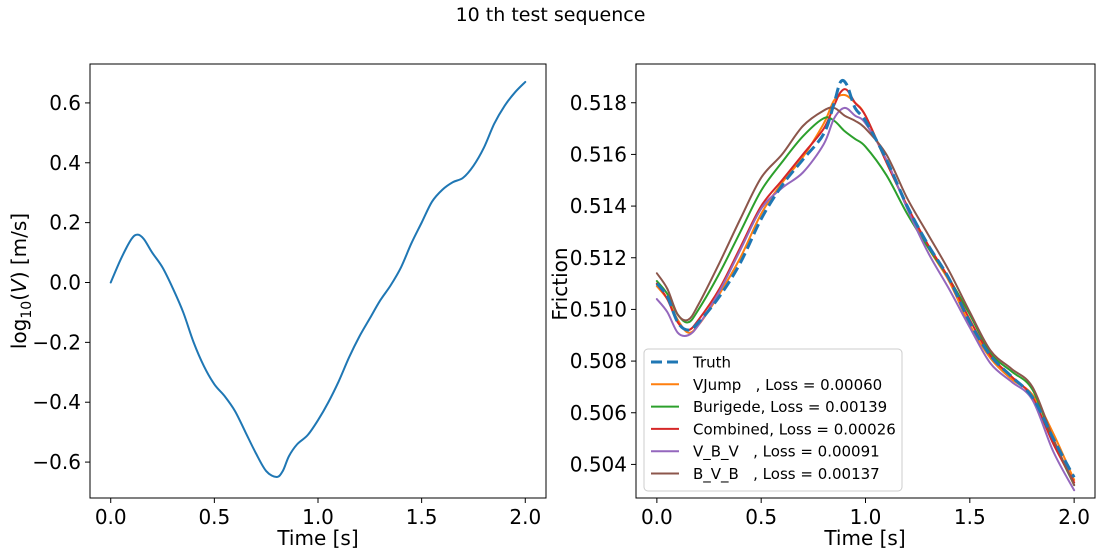  What do you see at coordinates (598, 154) in the screenshot?
I see `friction-y-tick-label: 0.516` at bounding box center [598, 154].